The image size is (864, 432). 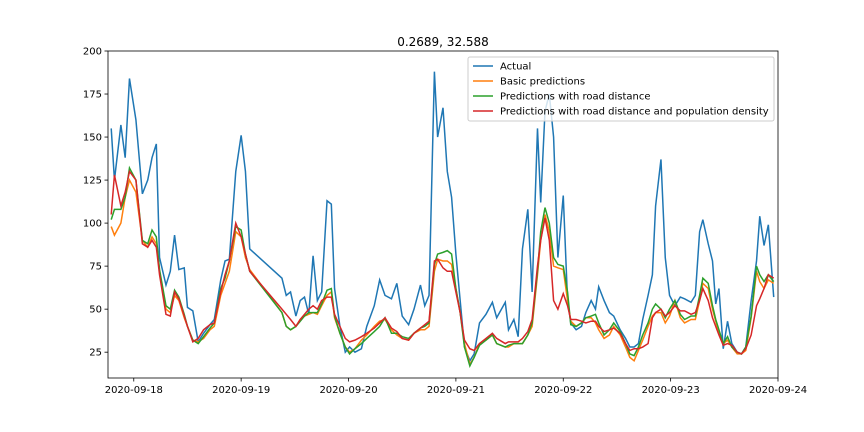 I want to click on x-tick-label: 2020-09-21, so click(x=456, y=390).